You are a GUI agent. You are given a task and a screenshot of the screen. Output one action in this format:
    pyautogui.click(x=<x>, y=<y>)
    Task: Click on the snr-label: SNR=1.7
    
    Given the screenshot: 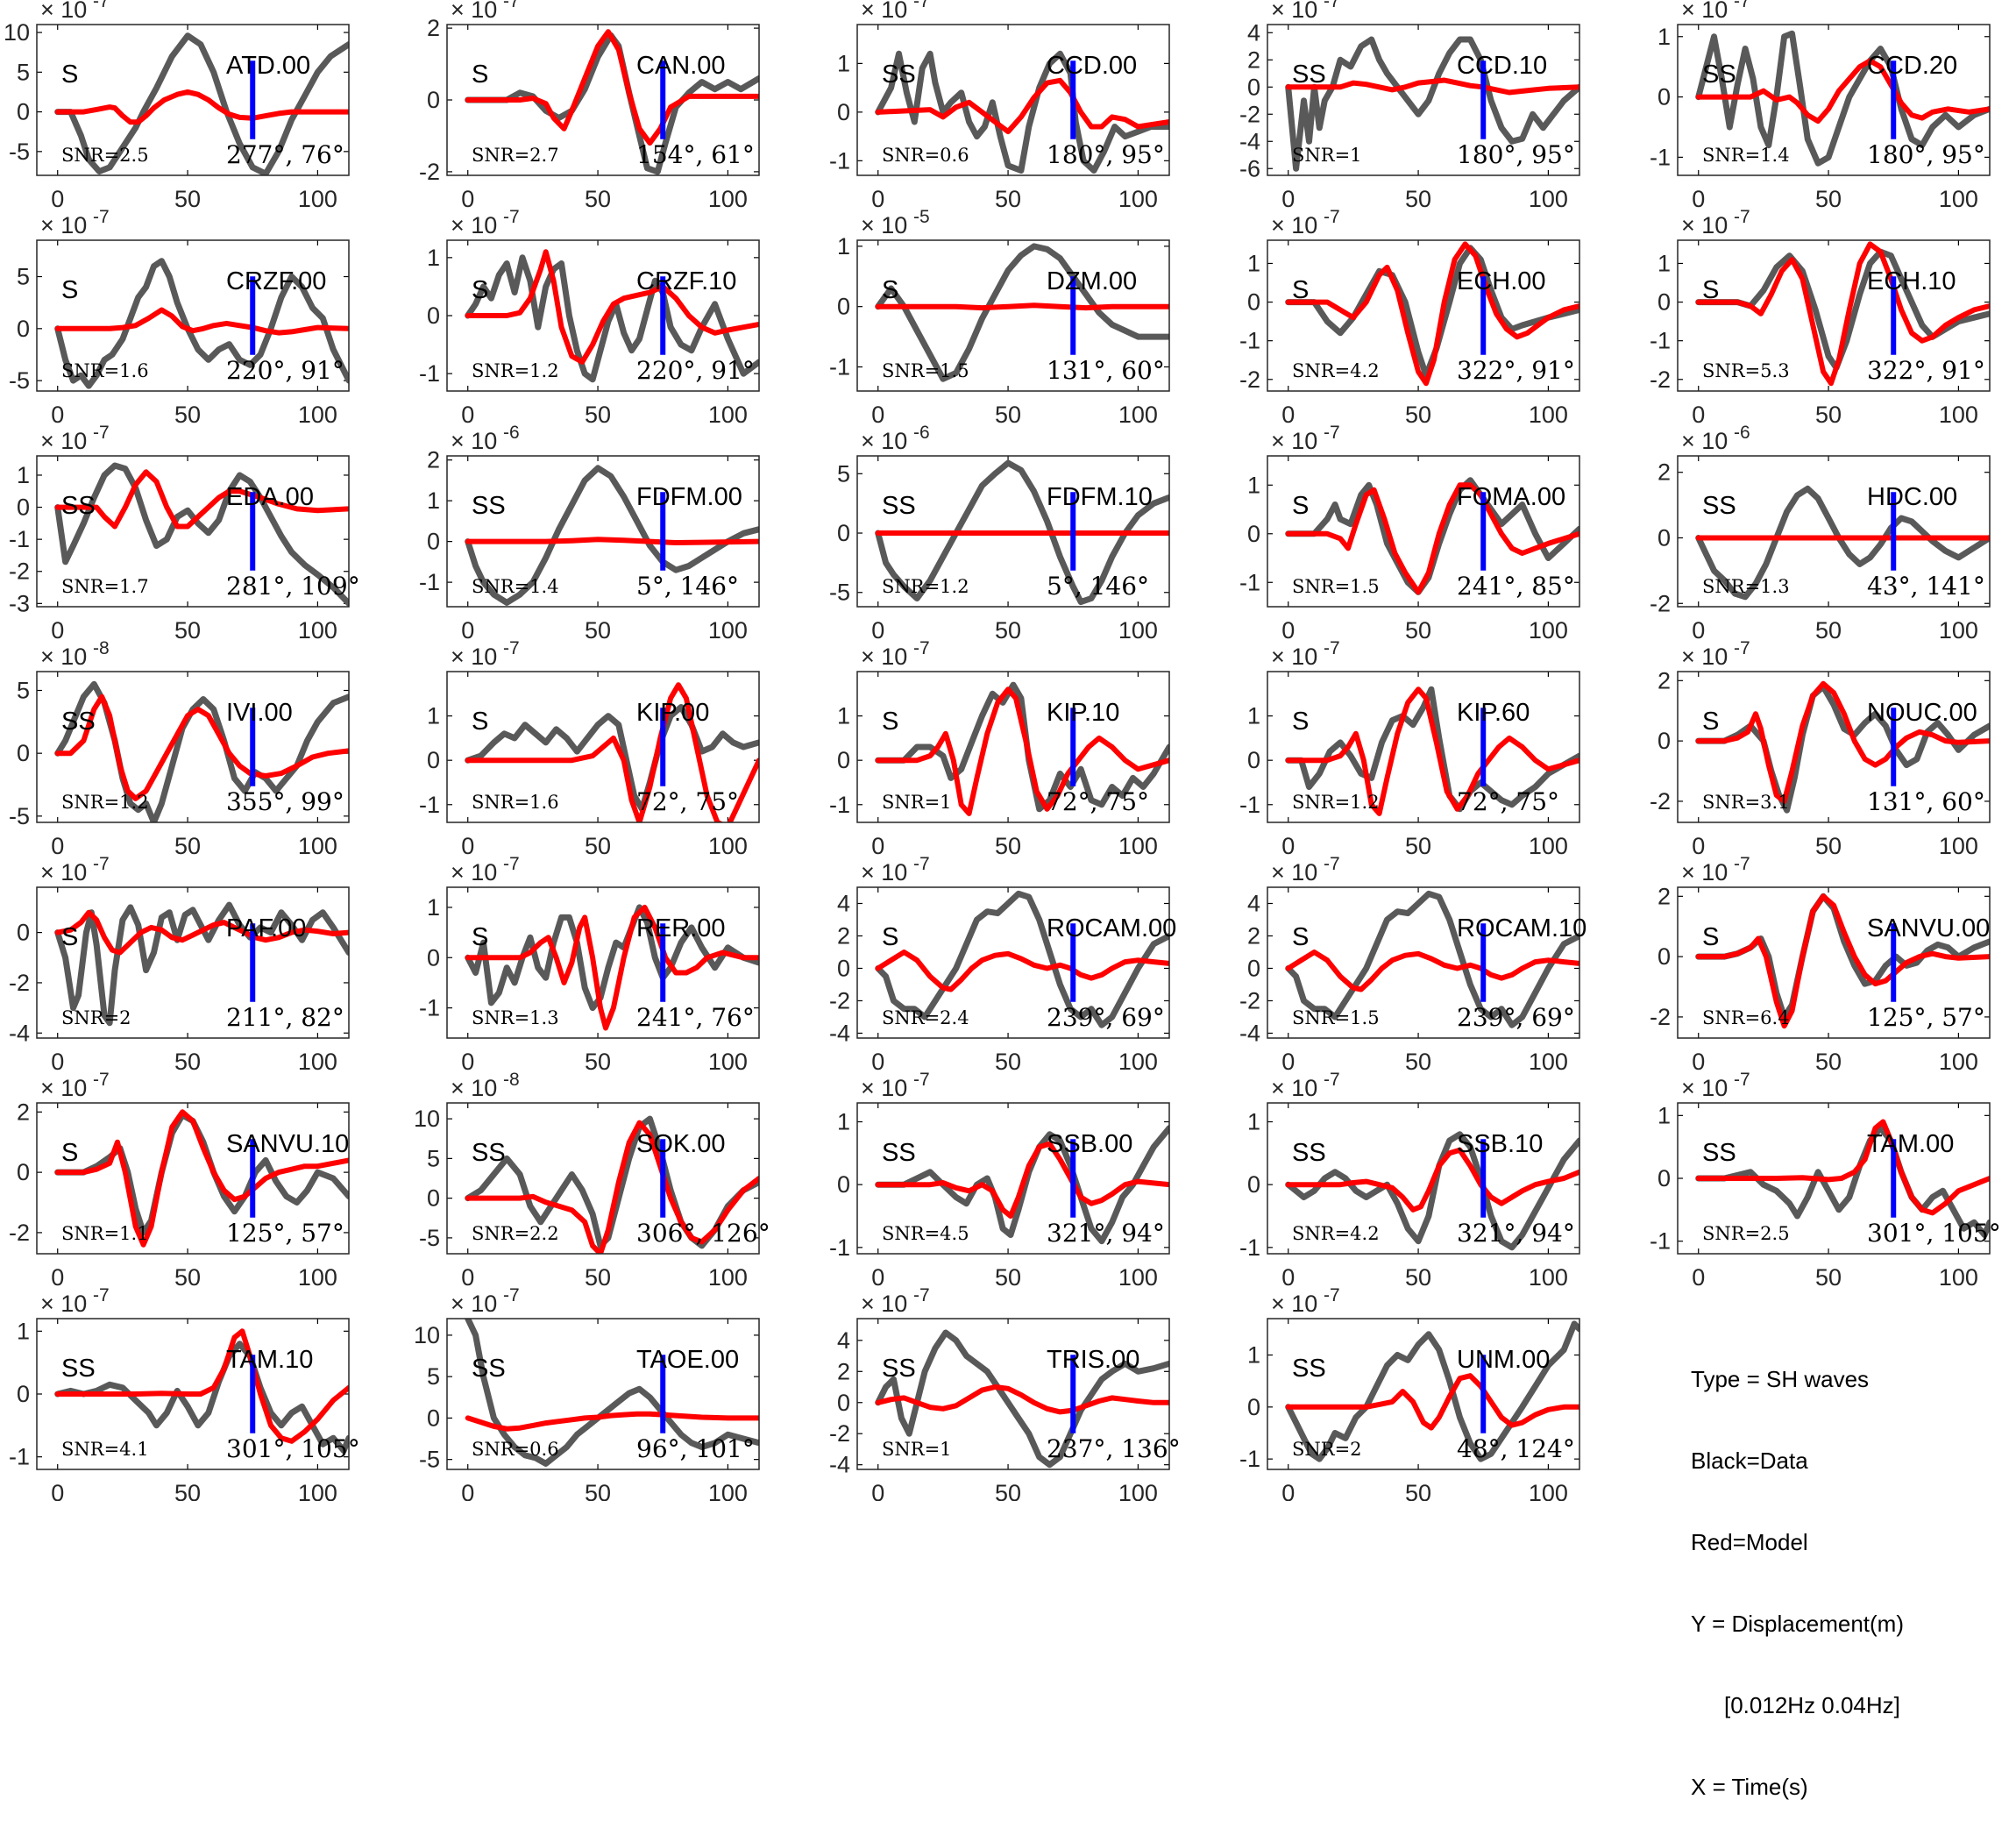 What is the action you would take?
    pyautogui.click(x=105, y=587)
    